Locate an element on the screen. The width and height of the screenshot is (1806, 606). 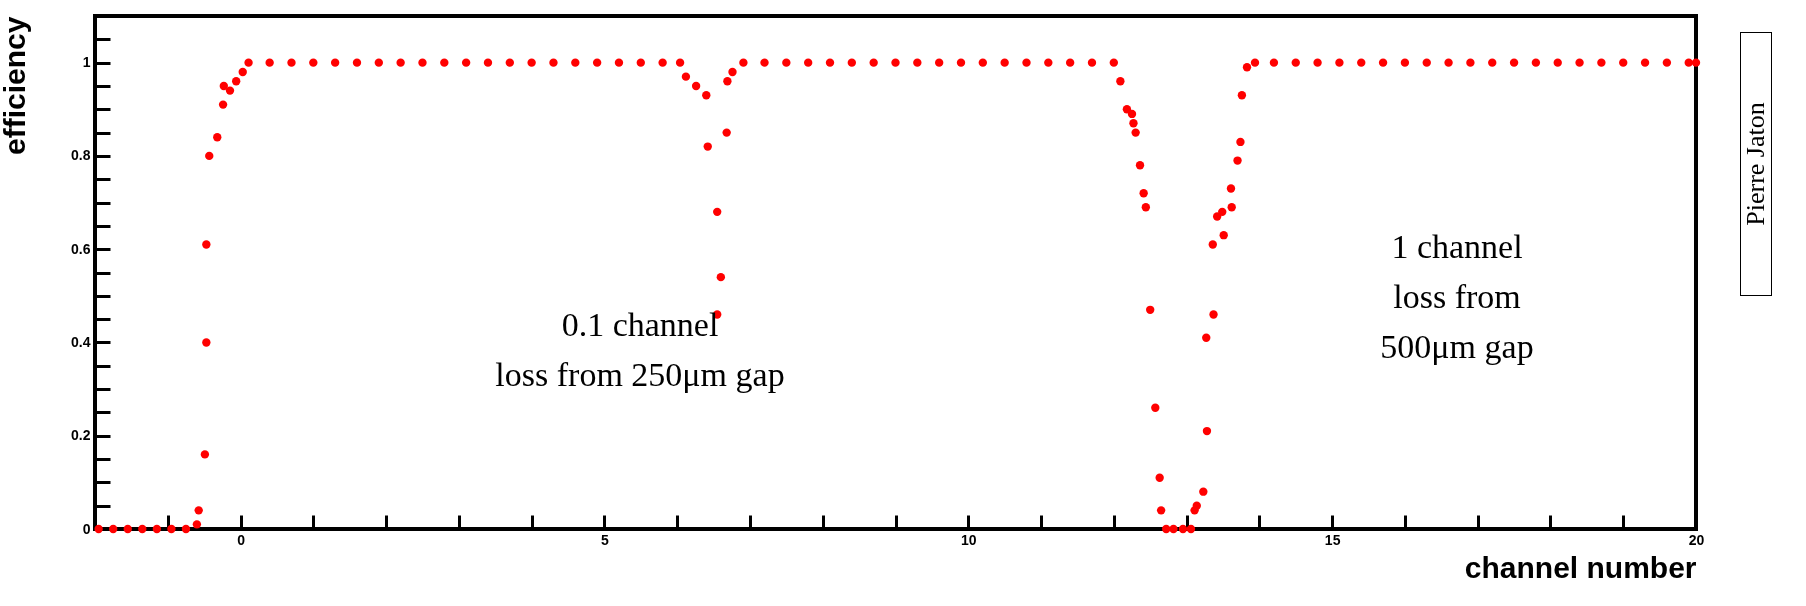
y-tick-label: 0.2 is located at coordinates (81, 435).